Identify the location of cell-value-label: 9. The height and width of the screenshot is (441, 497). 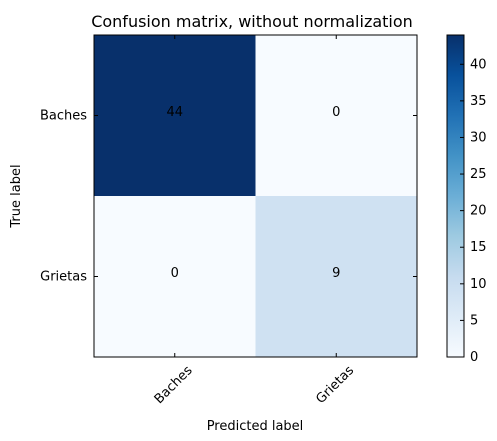
(336, 273).